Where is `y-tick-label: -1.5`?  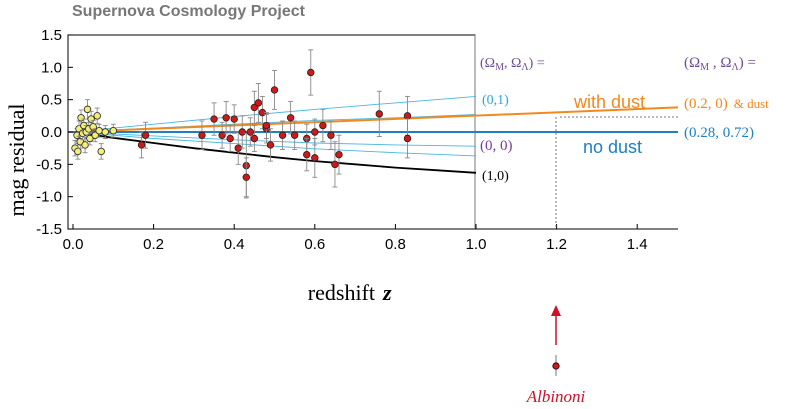
y-tick-label: -1.5 is located at coordinates (49, 229).